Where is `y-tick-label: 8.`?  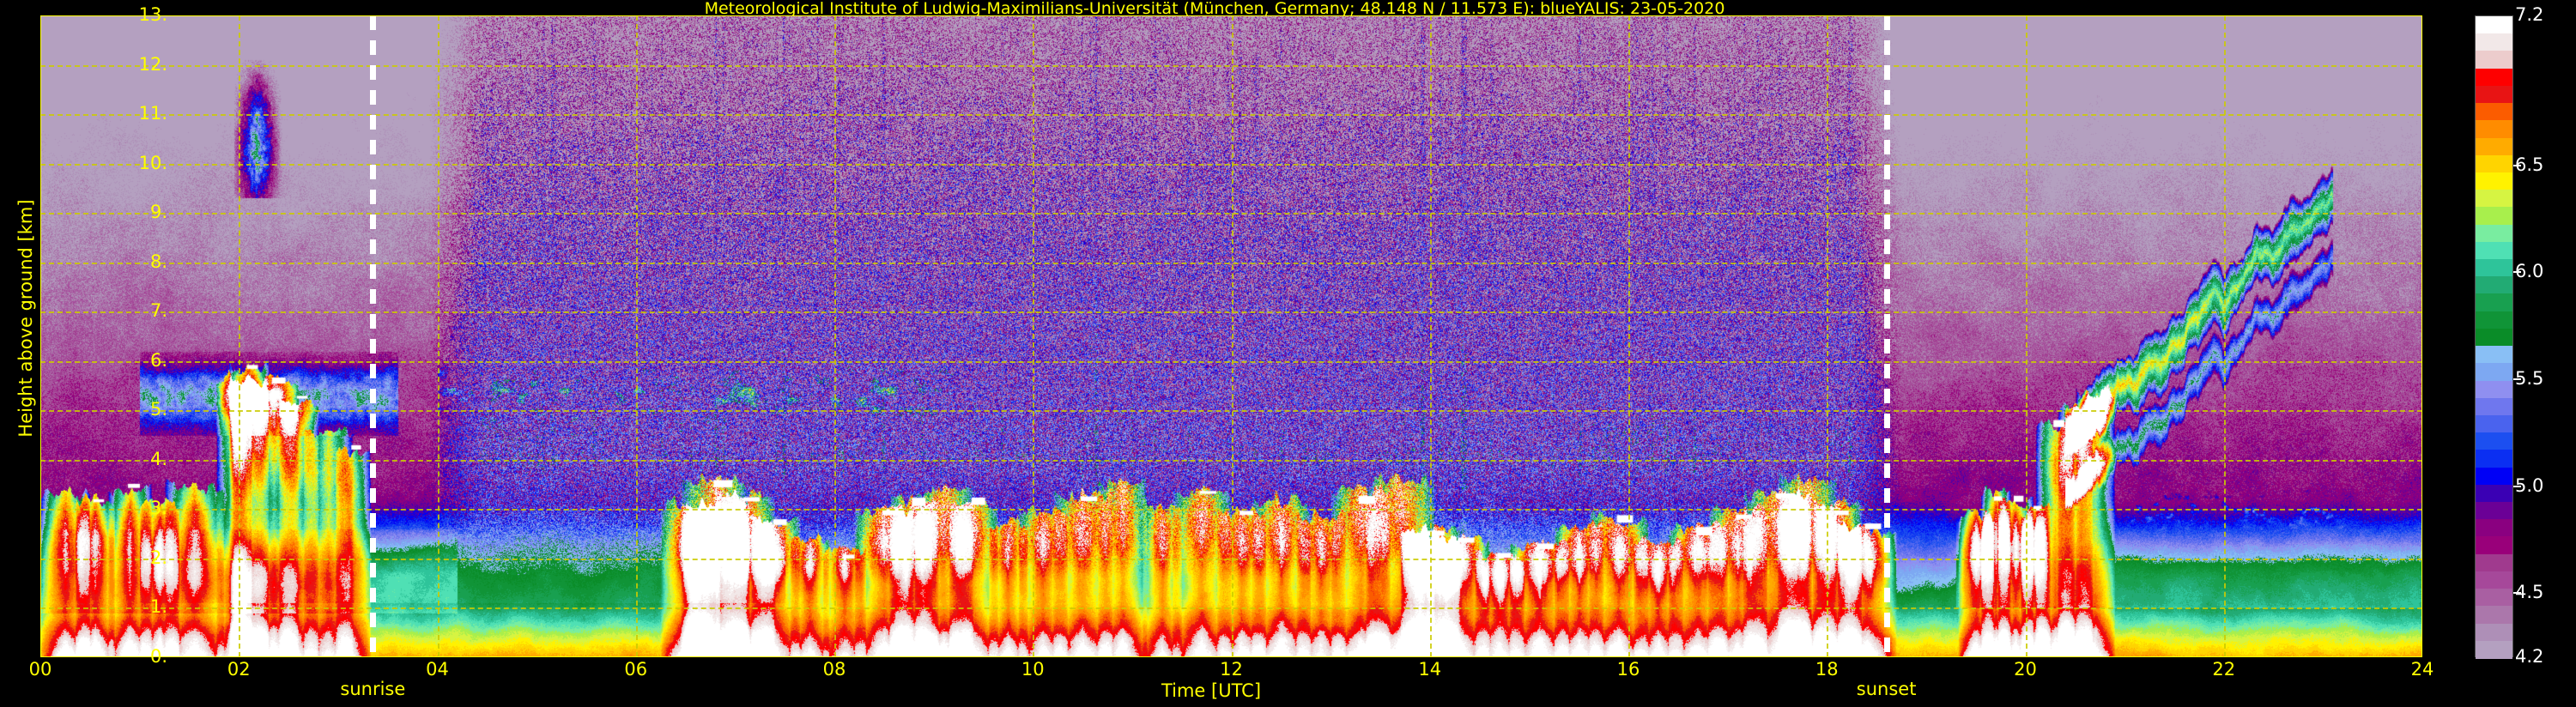
y-tick-label: 8. is located at coordinates (158, 262).